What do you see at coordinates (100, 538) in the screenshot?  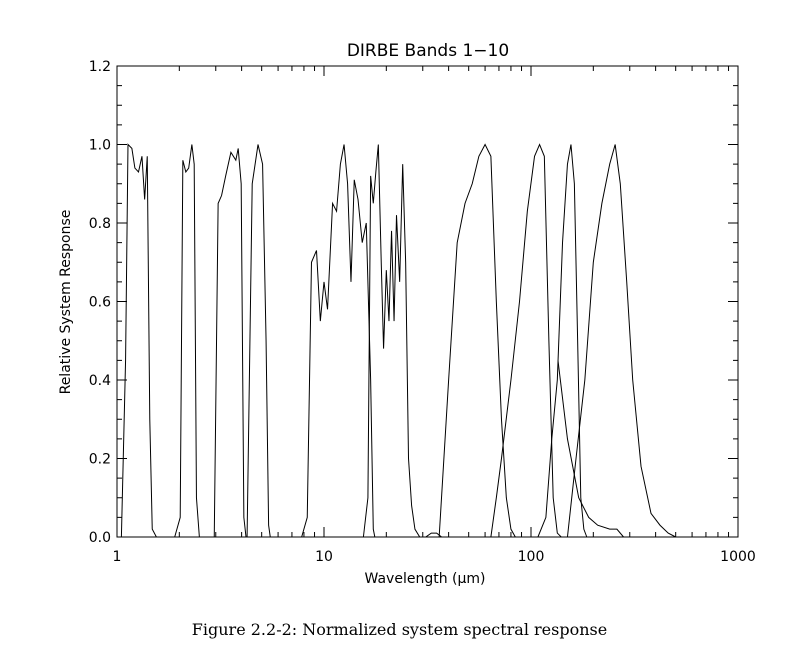 I see `y-tick-label: 0.0` at bounding box center [100, 538].